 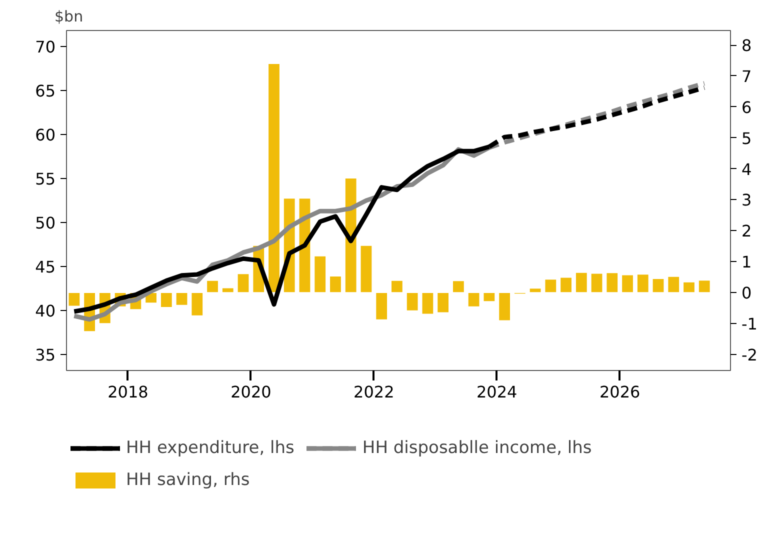 What do you see at coordinates (497, 392) in the screenshot?
I see `x-tick-label: 2024` at bounding box center [497, 392].